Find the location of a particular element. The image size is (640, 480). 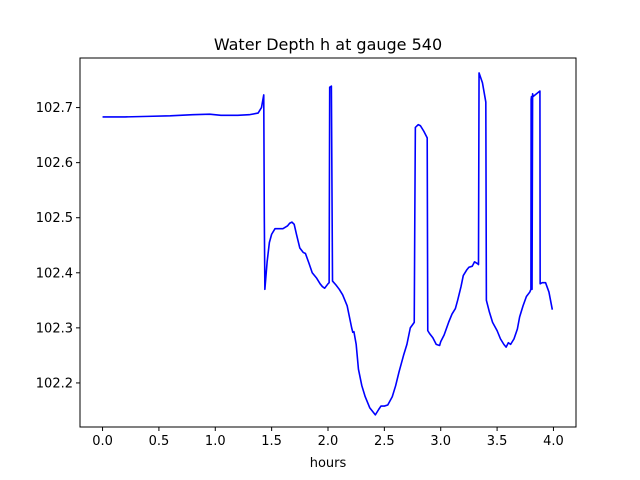

y-tick-label: 102.3 is located at coordinates (54, 328).